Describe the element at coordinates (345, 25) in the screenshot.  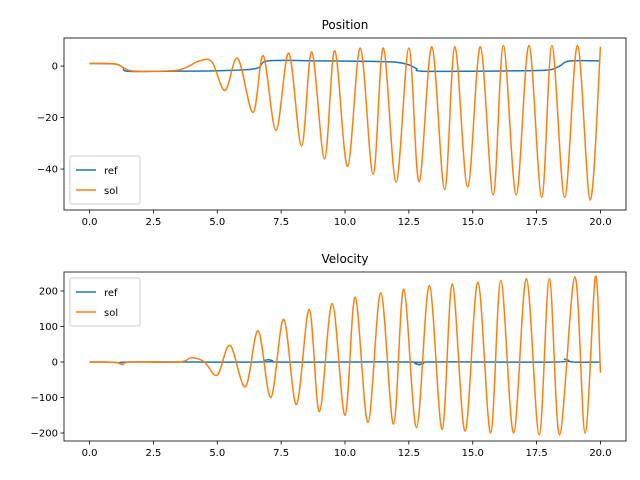
I see `chart-title: Position` at that location.